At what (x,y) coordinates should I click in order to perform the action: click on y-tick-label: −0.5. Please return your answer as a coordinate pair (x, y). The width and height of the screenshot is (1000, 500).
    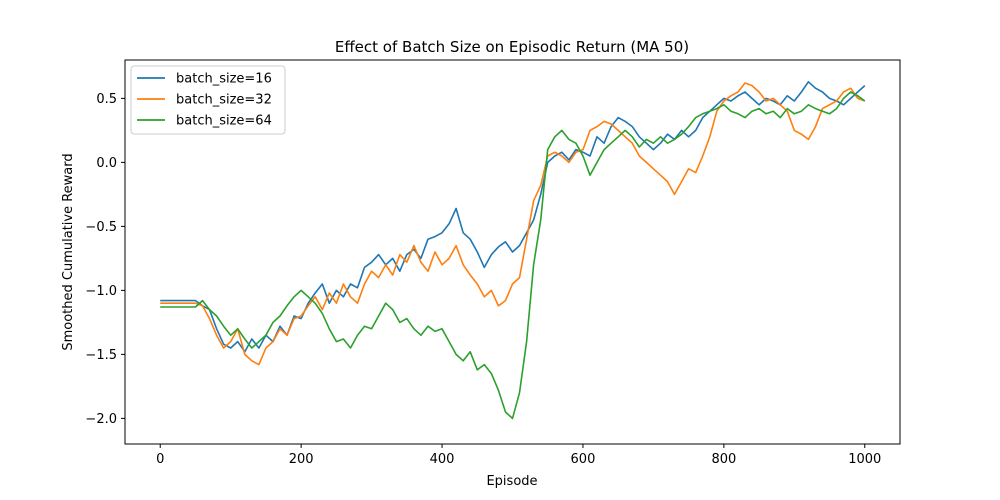
    Looking at the image, I should click on (101, 227).